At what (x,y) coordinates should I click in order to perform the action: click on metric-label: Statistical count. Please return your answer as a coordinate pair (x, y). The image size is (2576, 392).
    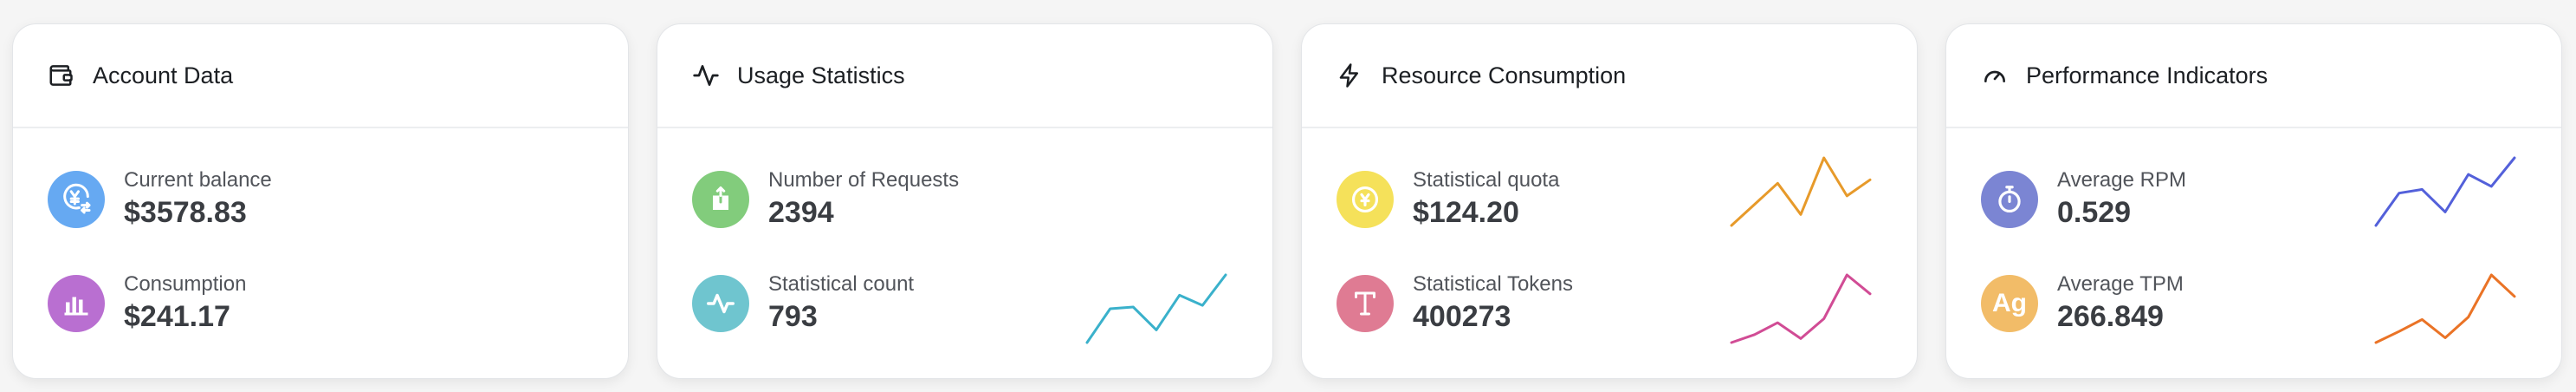
    Looking at the image, I should click on (841, 284).